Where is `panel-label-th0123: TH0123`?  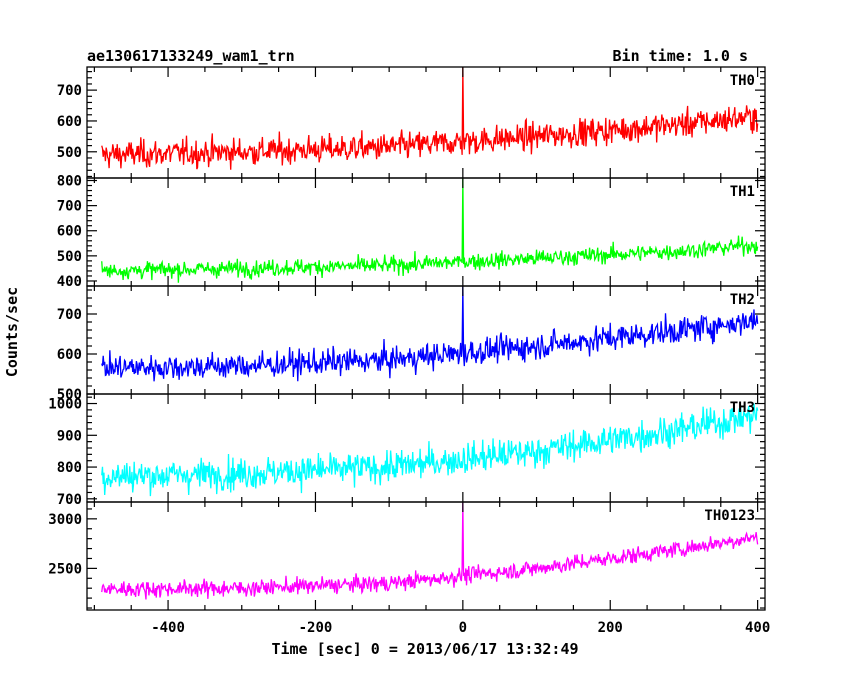 panel-label-th0123: TH0123 is located at coordinates (729, 516).